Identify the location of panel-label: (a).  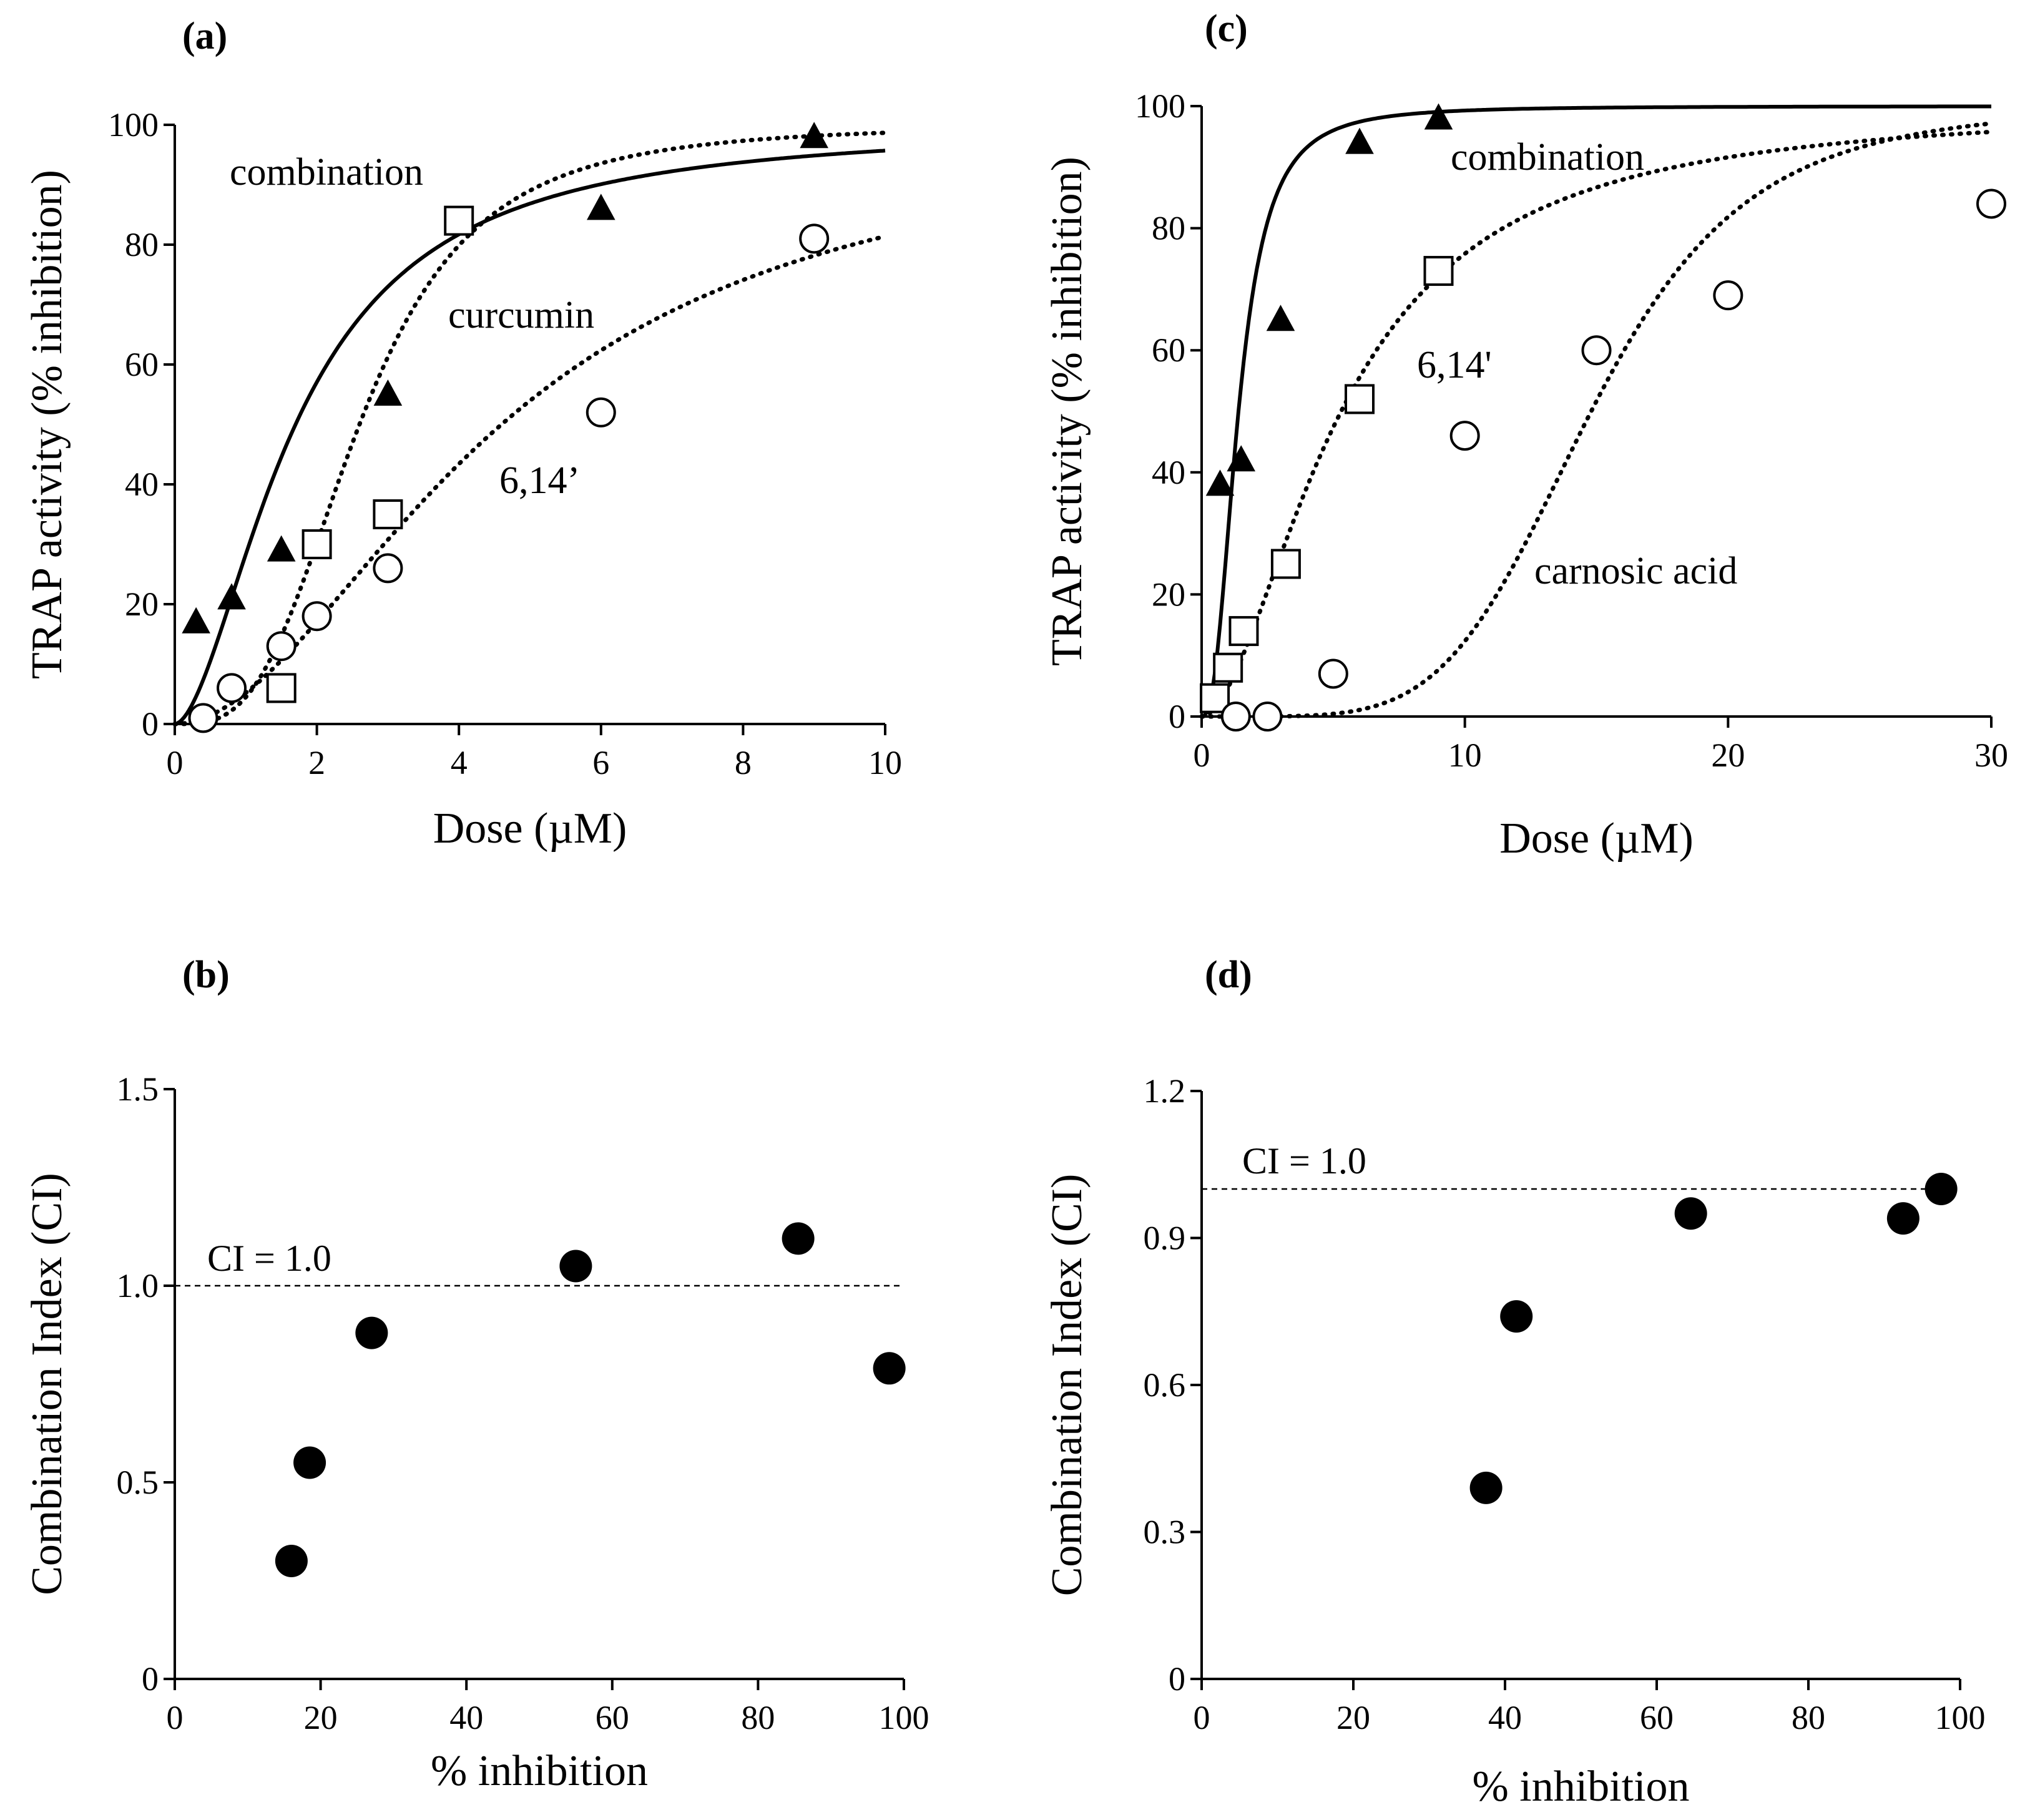
(204, 36).